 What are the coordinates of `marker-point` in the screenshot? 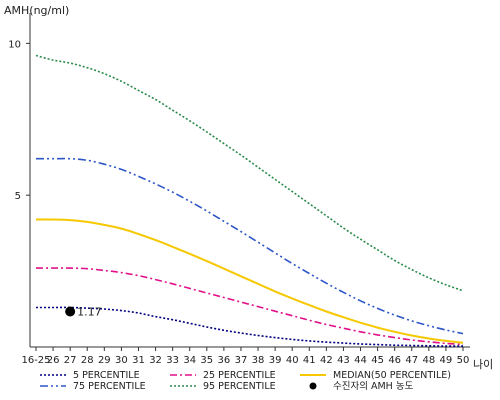 It's located at (70, 311).